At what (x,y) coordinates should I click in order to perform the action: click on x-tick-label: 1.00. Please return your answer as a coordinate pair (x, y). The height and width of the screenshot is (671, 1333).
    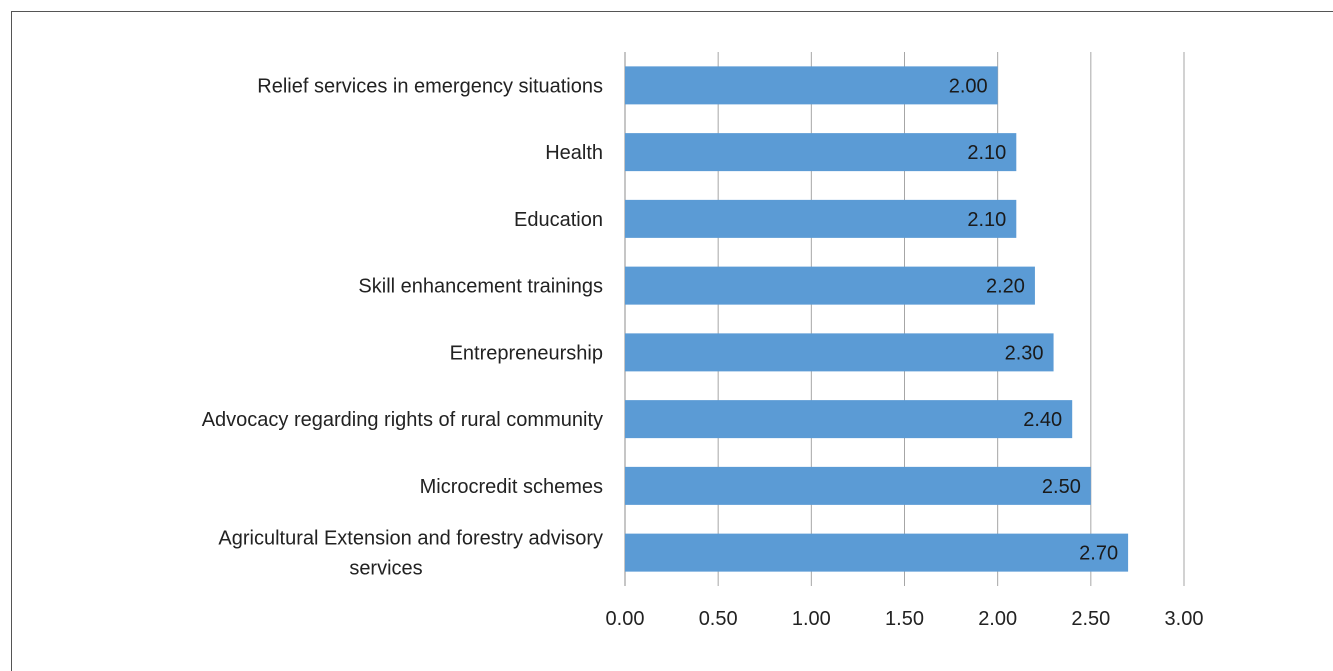
    Looking at the image, I should click on (811, 619).